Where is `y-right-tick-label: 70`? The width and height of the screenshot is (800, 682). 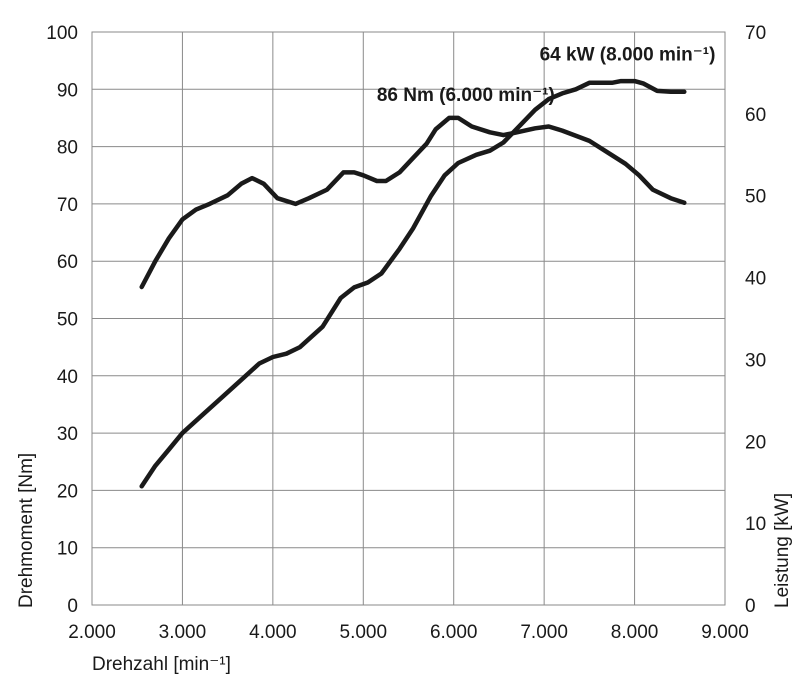 y-right-tick-label: 70 is located at coordinates (755, 33).